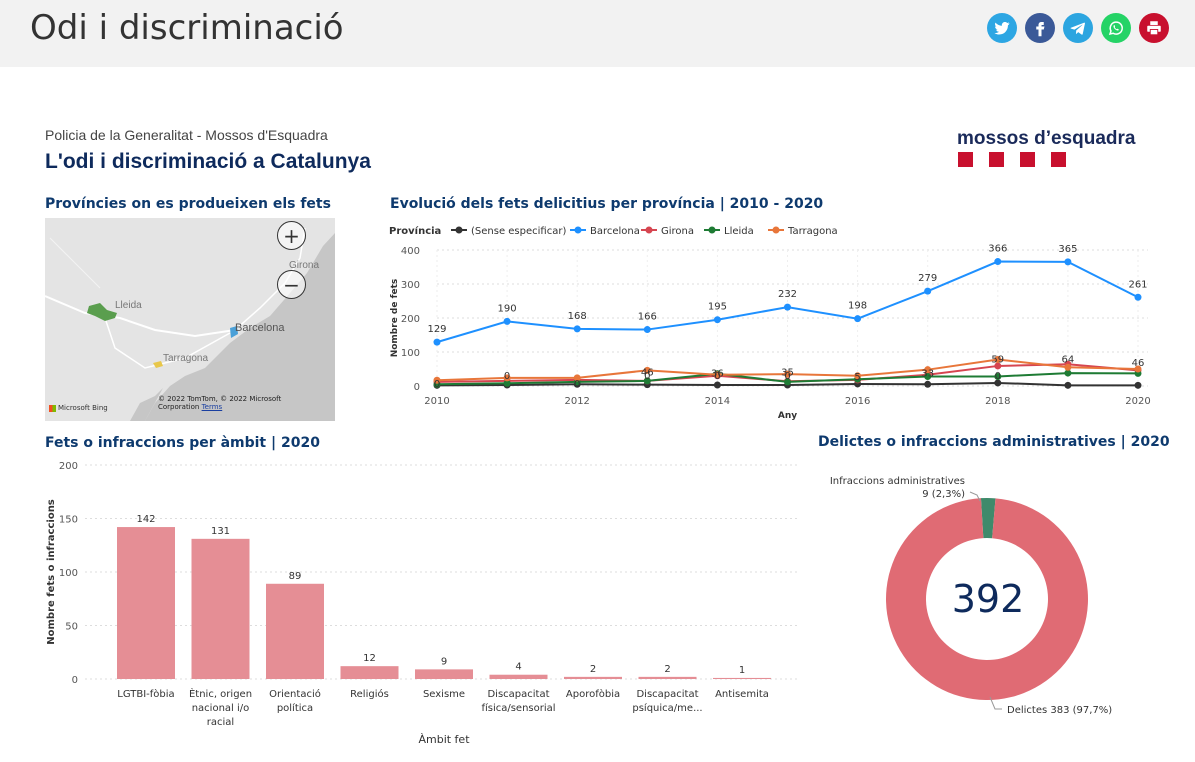 The image size is (1195, 762). What do you see at coordinates (291, 284) in the screenshot?
I see `zoom-out-button: −` at bounding box center [291, 284].